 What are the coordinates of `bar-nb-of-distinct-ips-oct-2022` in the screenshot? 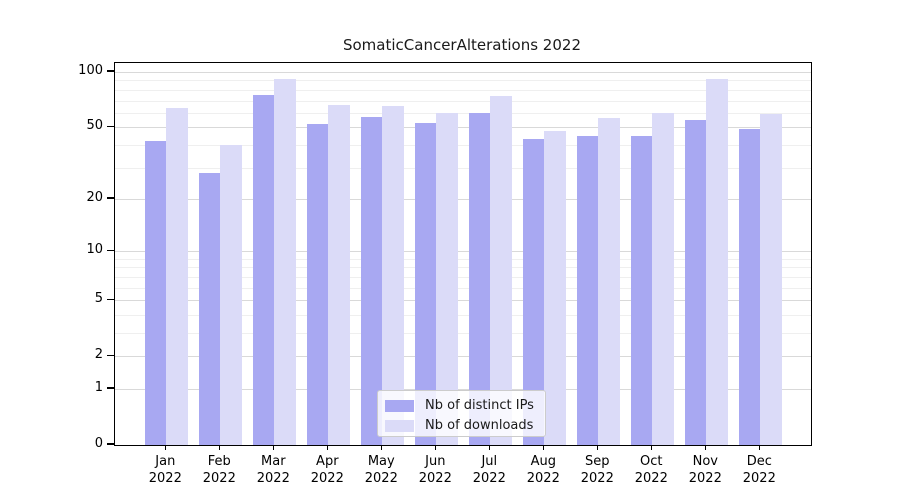 It's located at (641, 290).